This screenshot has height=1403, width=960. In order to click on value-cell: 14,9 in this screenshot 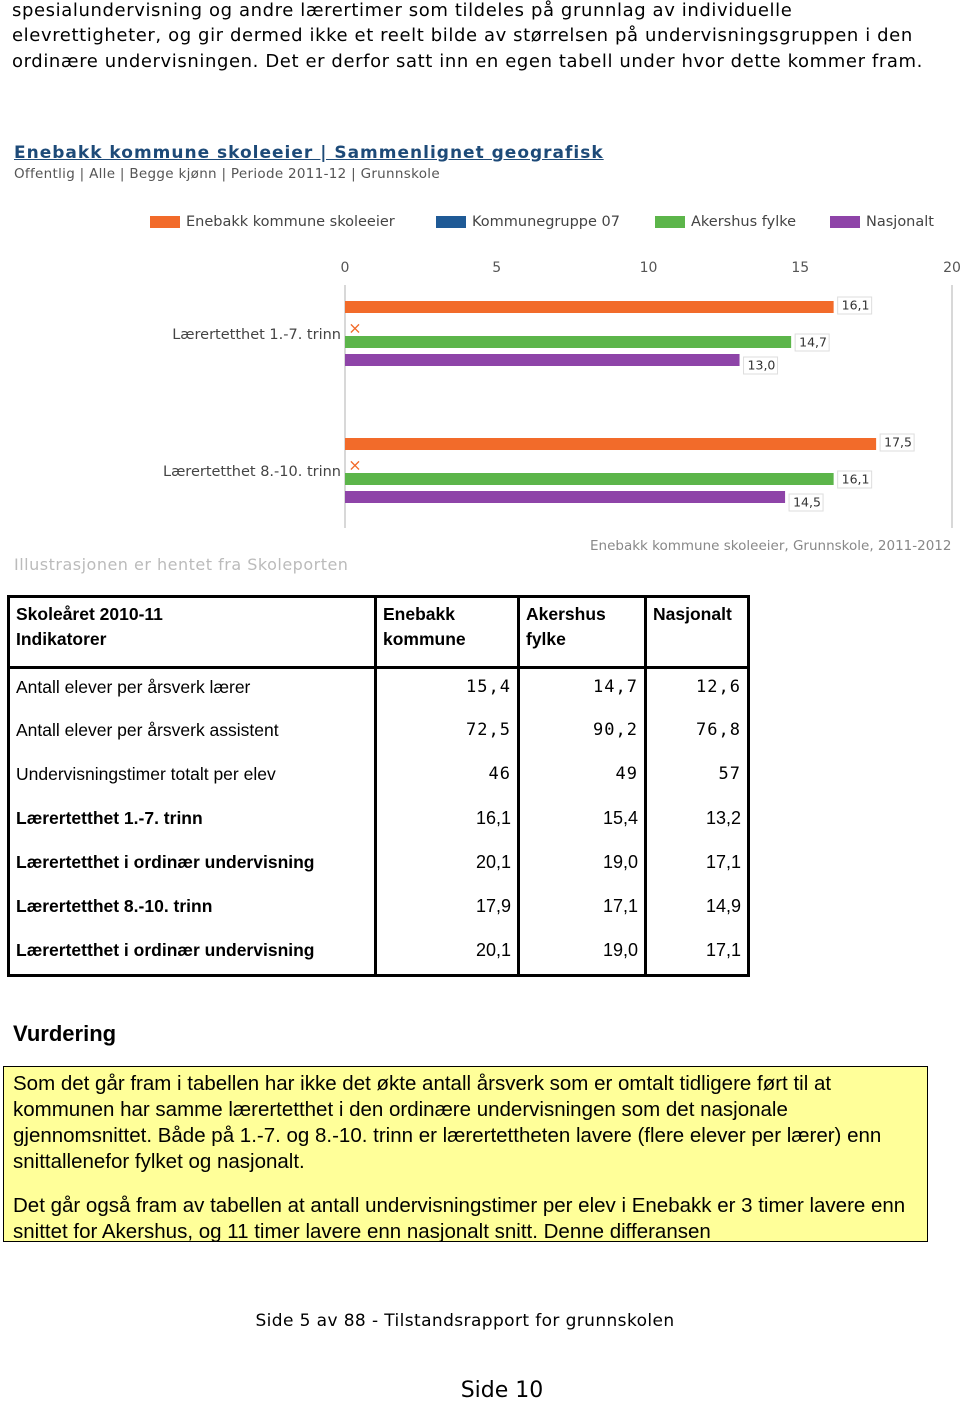, I will do `click(696, 909)`.